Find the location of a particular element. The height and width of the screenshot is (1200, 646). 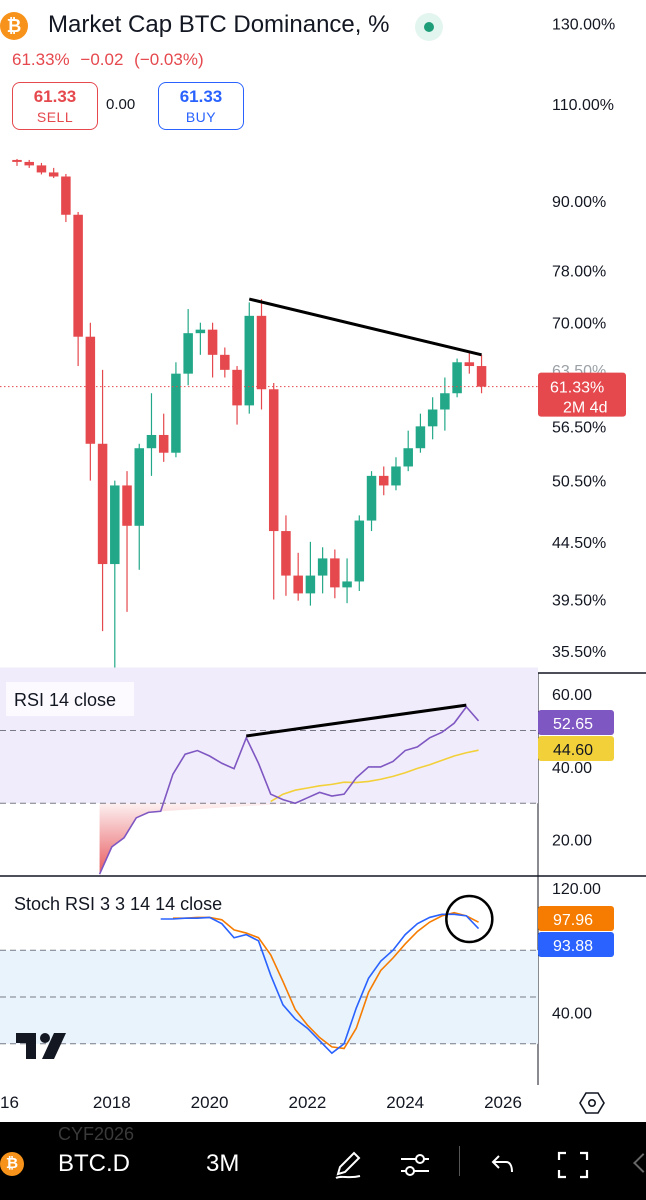

buy-button: 61.33 BUY is located at coordinates (201, 106).